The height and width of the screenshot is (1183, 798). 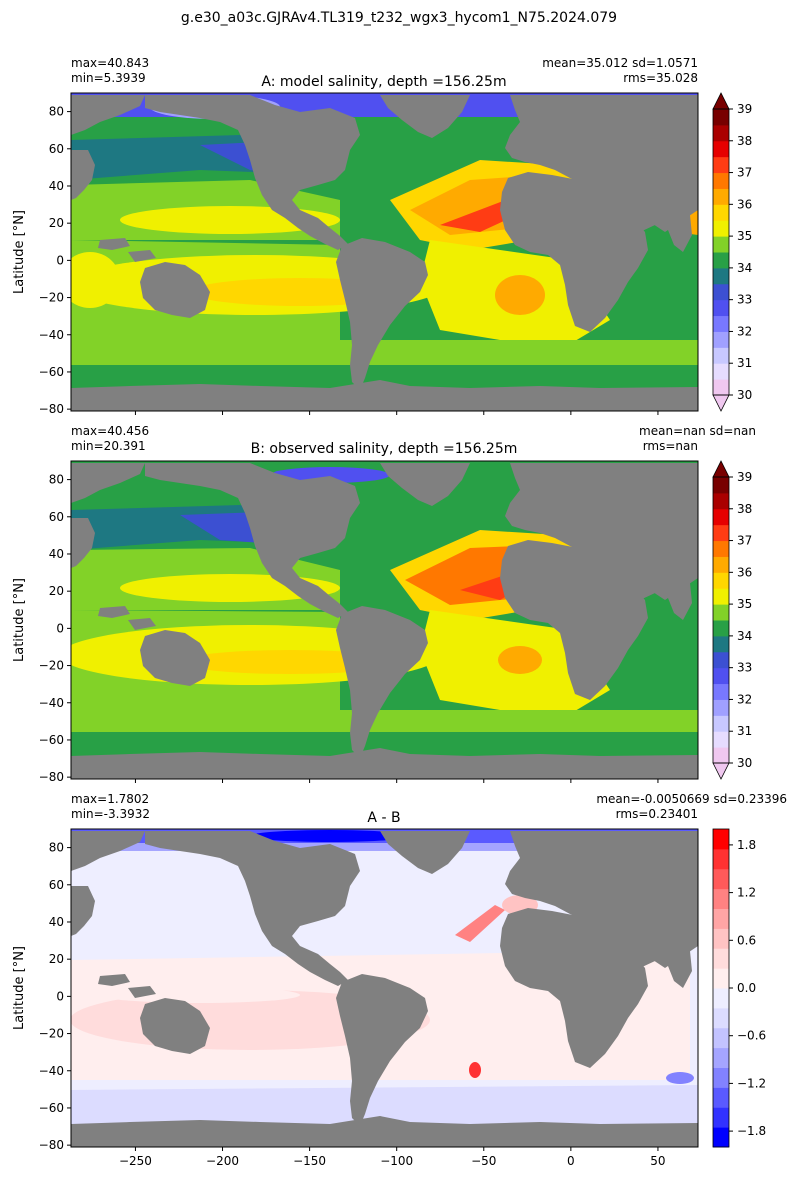 I want to click on panel-c-stats-rms: rms=0.23401, so click(x=657, y=814).